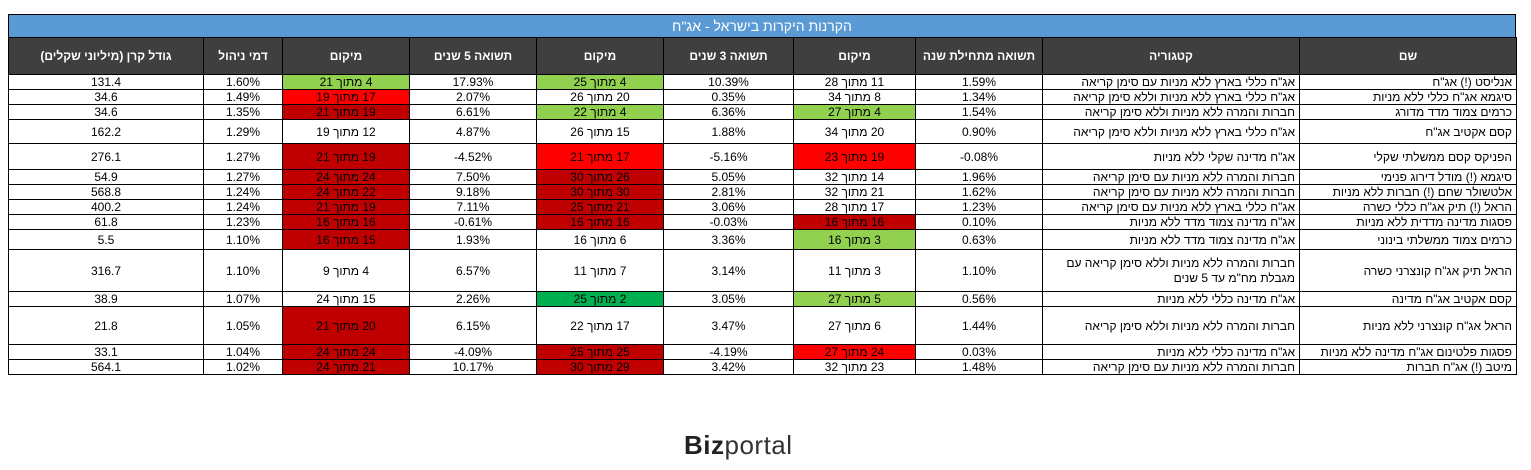 The height and width of the screenshot is (470, 1531). What do you see at coordinates (1408, 239) in the screenshot?
I see `fund-name-cell: כרמים צמוד ממשלתי בינוני` at bounding box center [1408, 239].